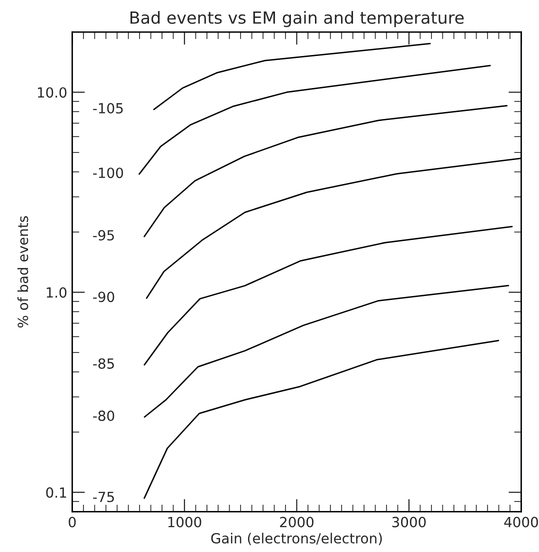 This screenshot has height=552, width=539. Describe the element at coordinates (185, 522) in the screenshot. I see `x-tick-label: 1000` at that location.